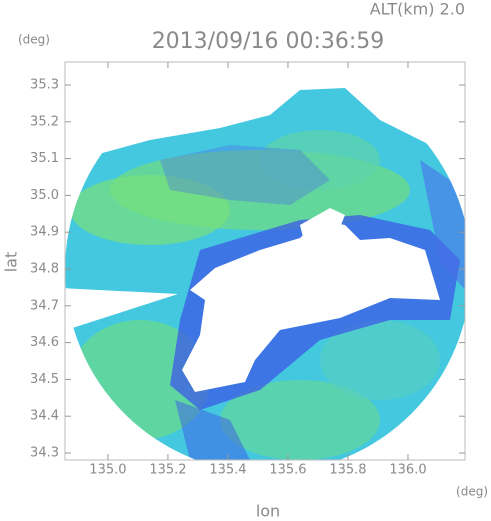 Image resolution: width=491 pixels, height=521 pixels. Describe the element at coordinates (167, 470) in the screenshot. I see `x-tick-label: 135.2` at that location.